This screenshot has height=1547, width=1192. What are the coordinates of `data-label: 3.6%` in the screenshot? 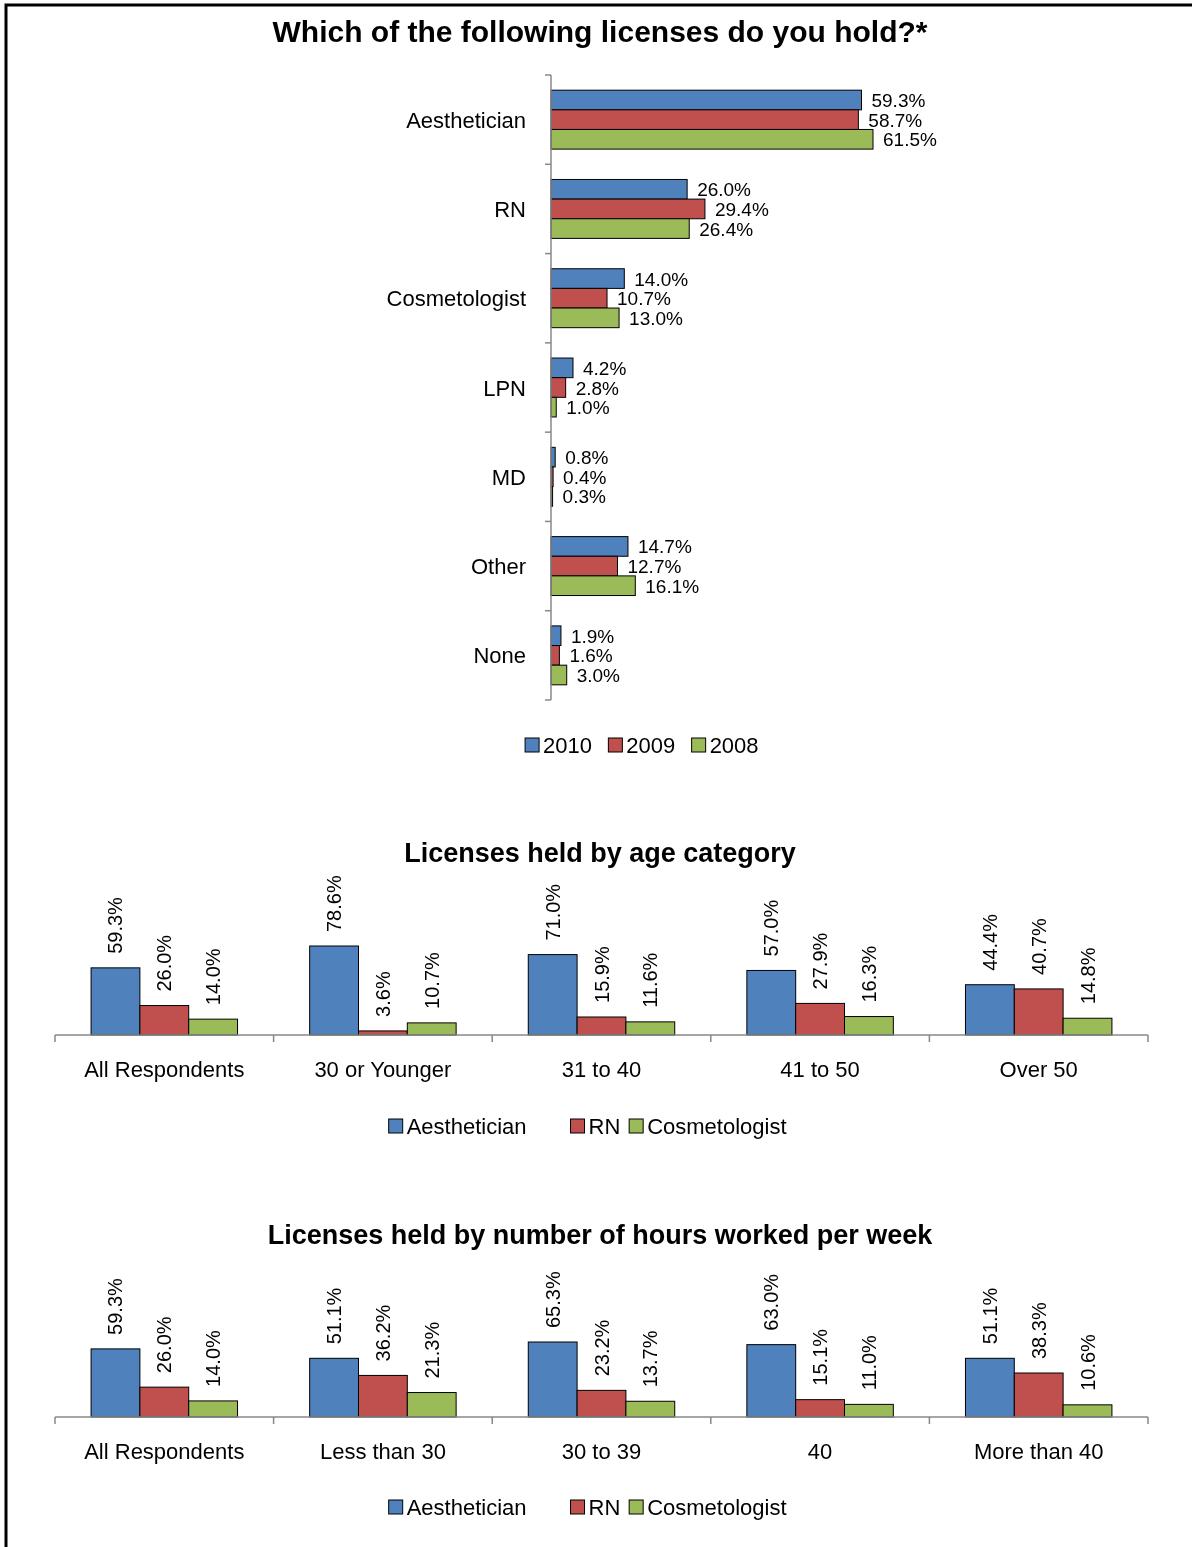 It's located at (382, 994).